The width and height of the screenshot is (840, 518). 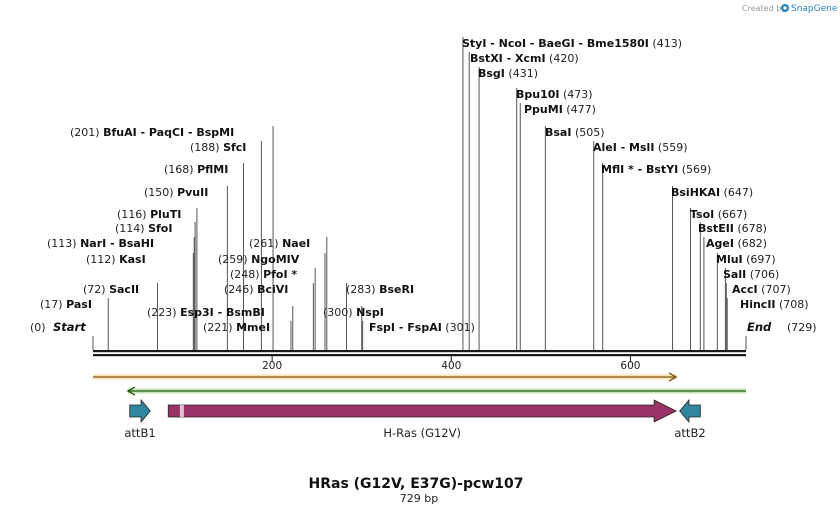 I want to click on enzyme-label-mmei: (221) MmeI, so click(x=236, y=327).